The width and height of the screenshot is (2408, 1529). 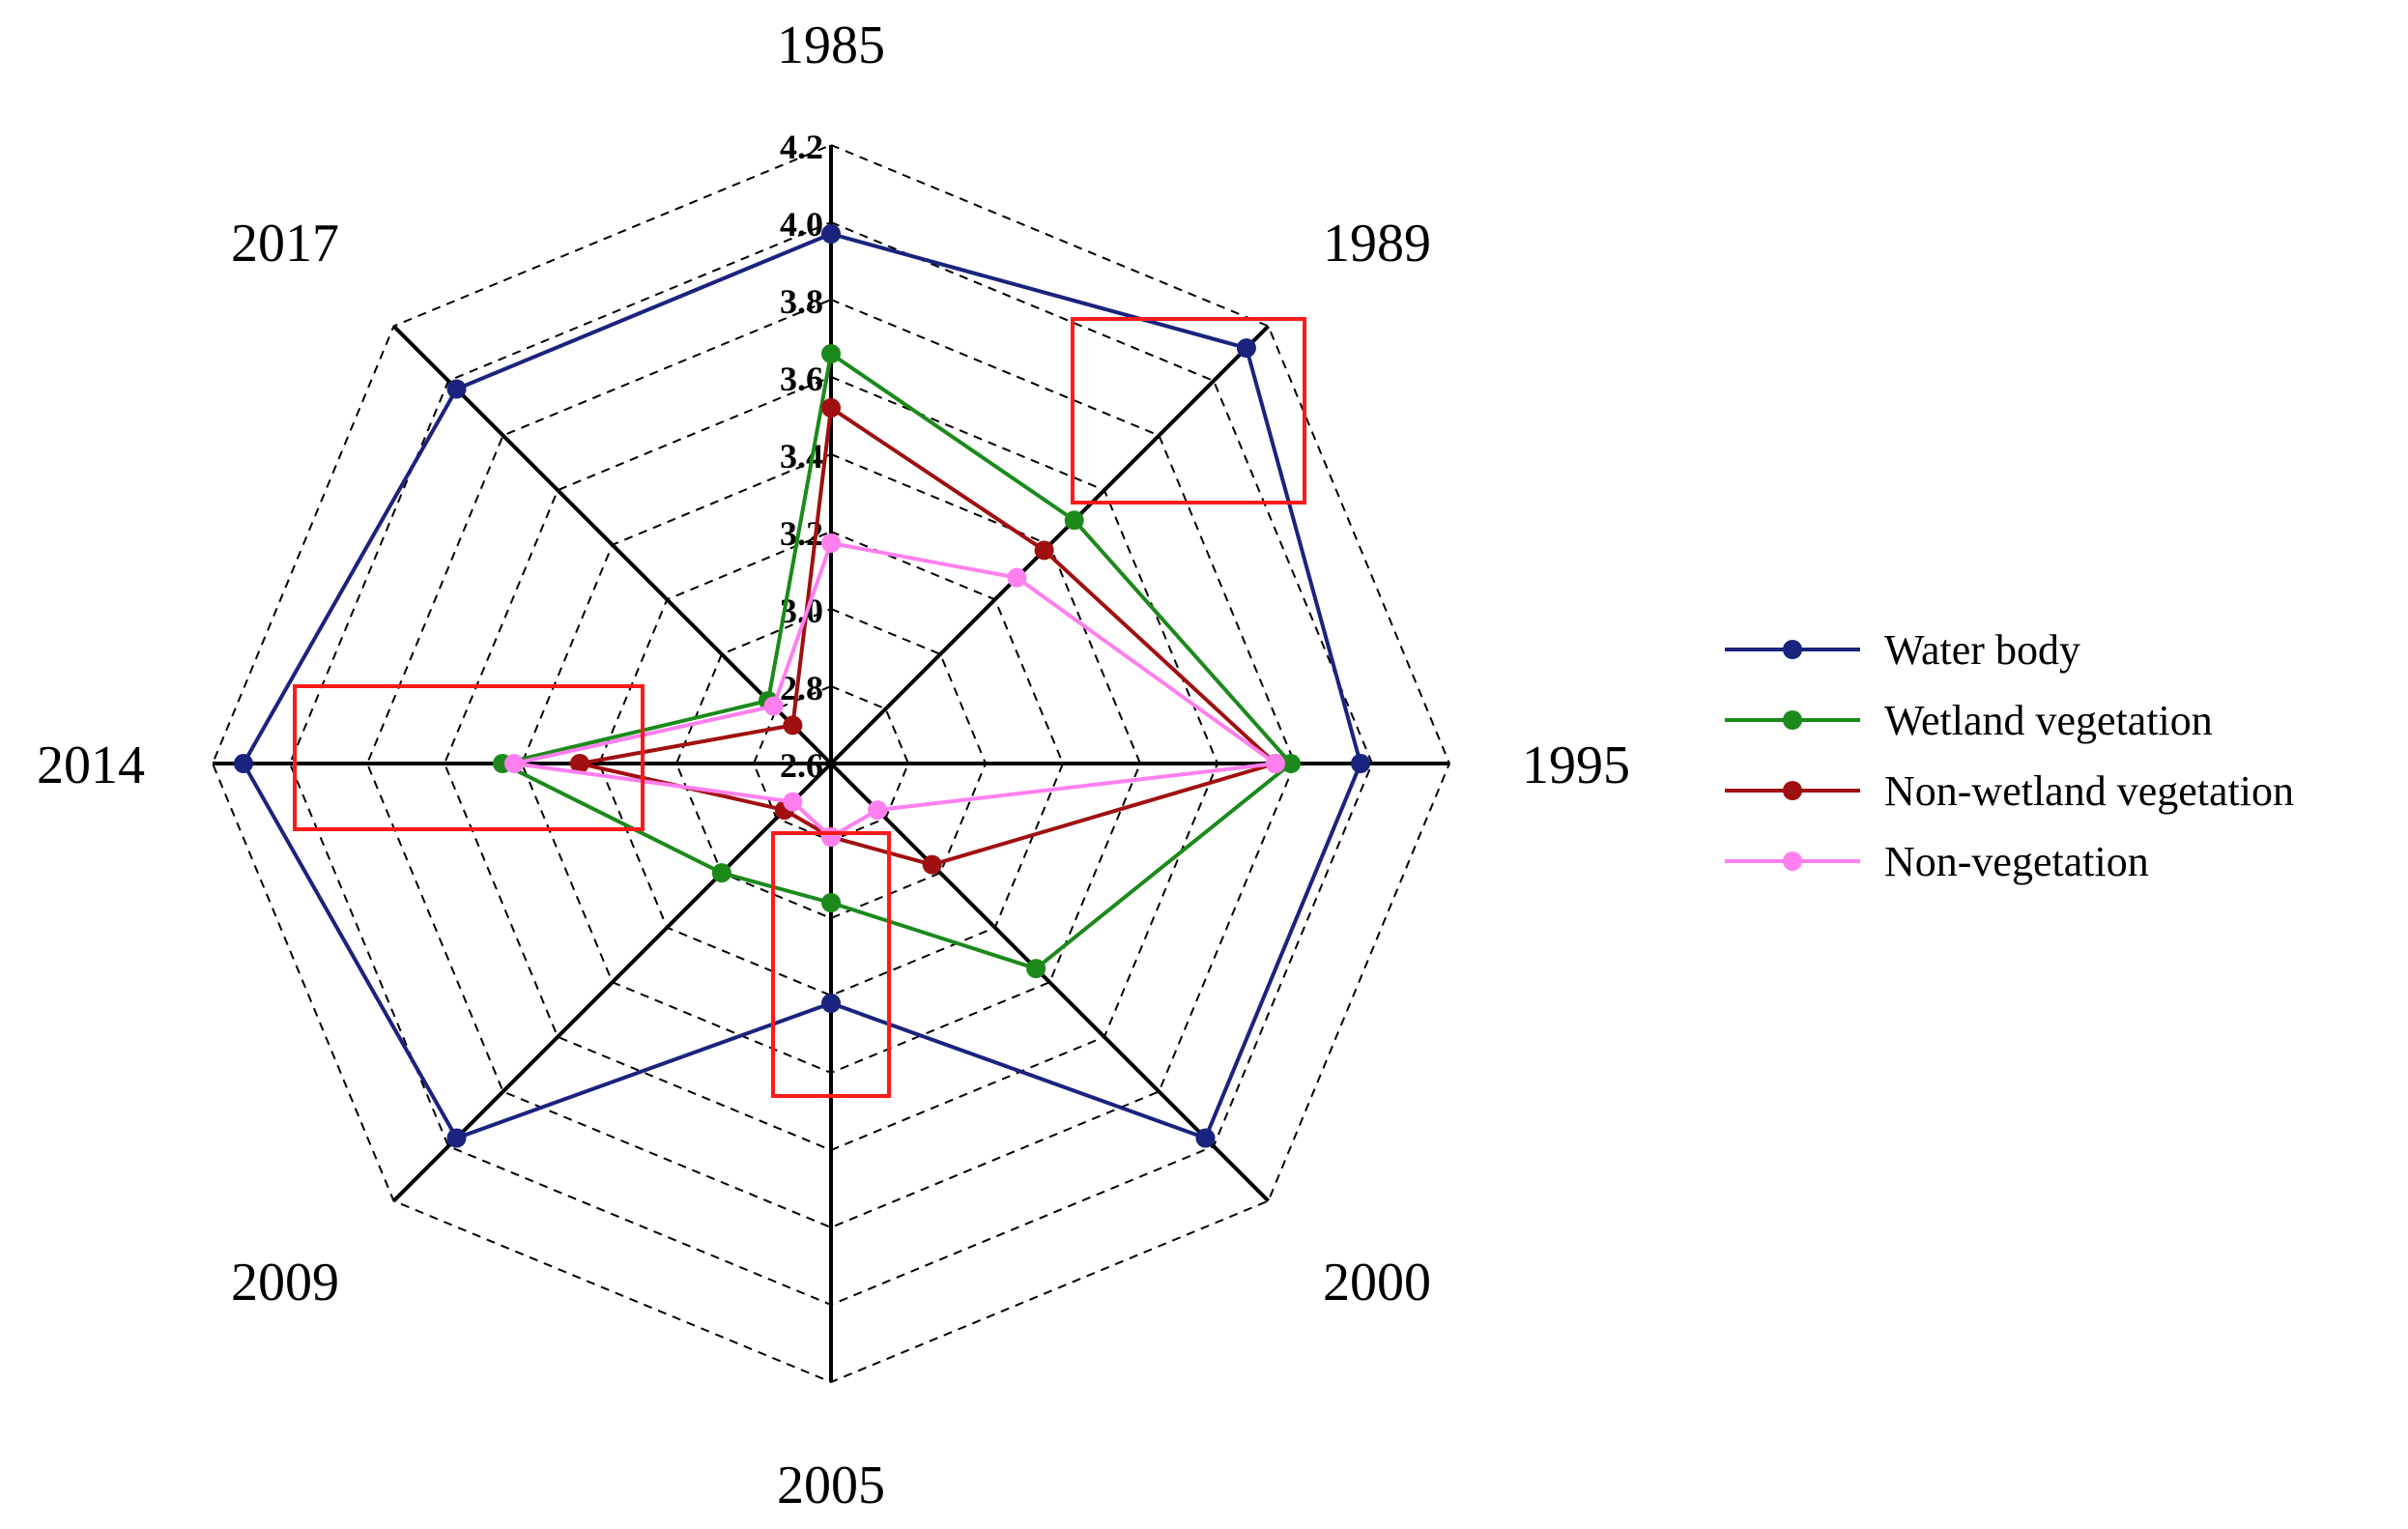 What do you see at coordinates (2016, 861) in the screenshot?
I see `legend-label: Non-vegetation` at bounding box center [2016, 861].